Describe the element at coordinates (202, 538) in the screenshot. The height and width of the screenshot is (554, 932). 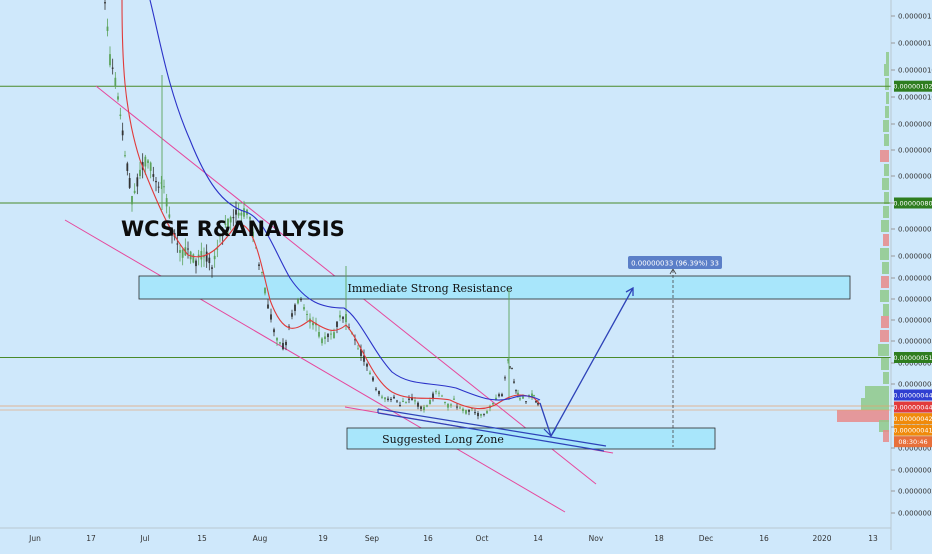
I see `x-tick-label: 15` at that location.